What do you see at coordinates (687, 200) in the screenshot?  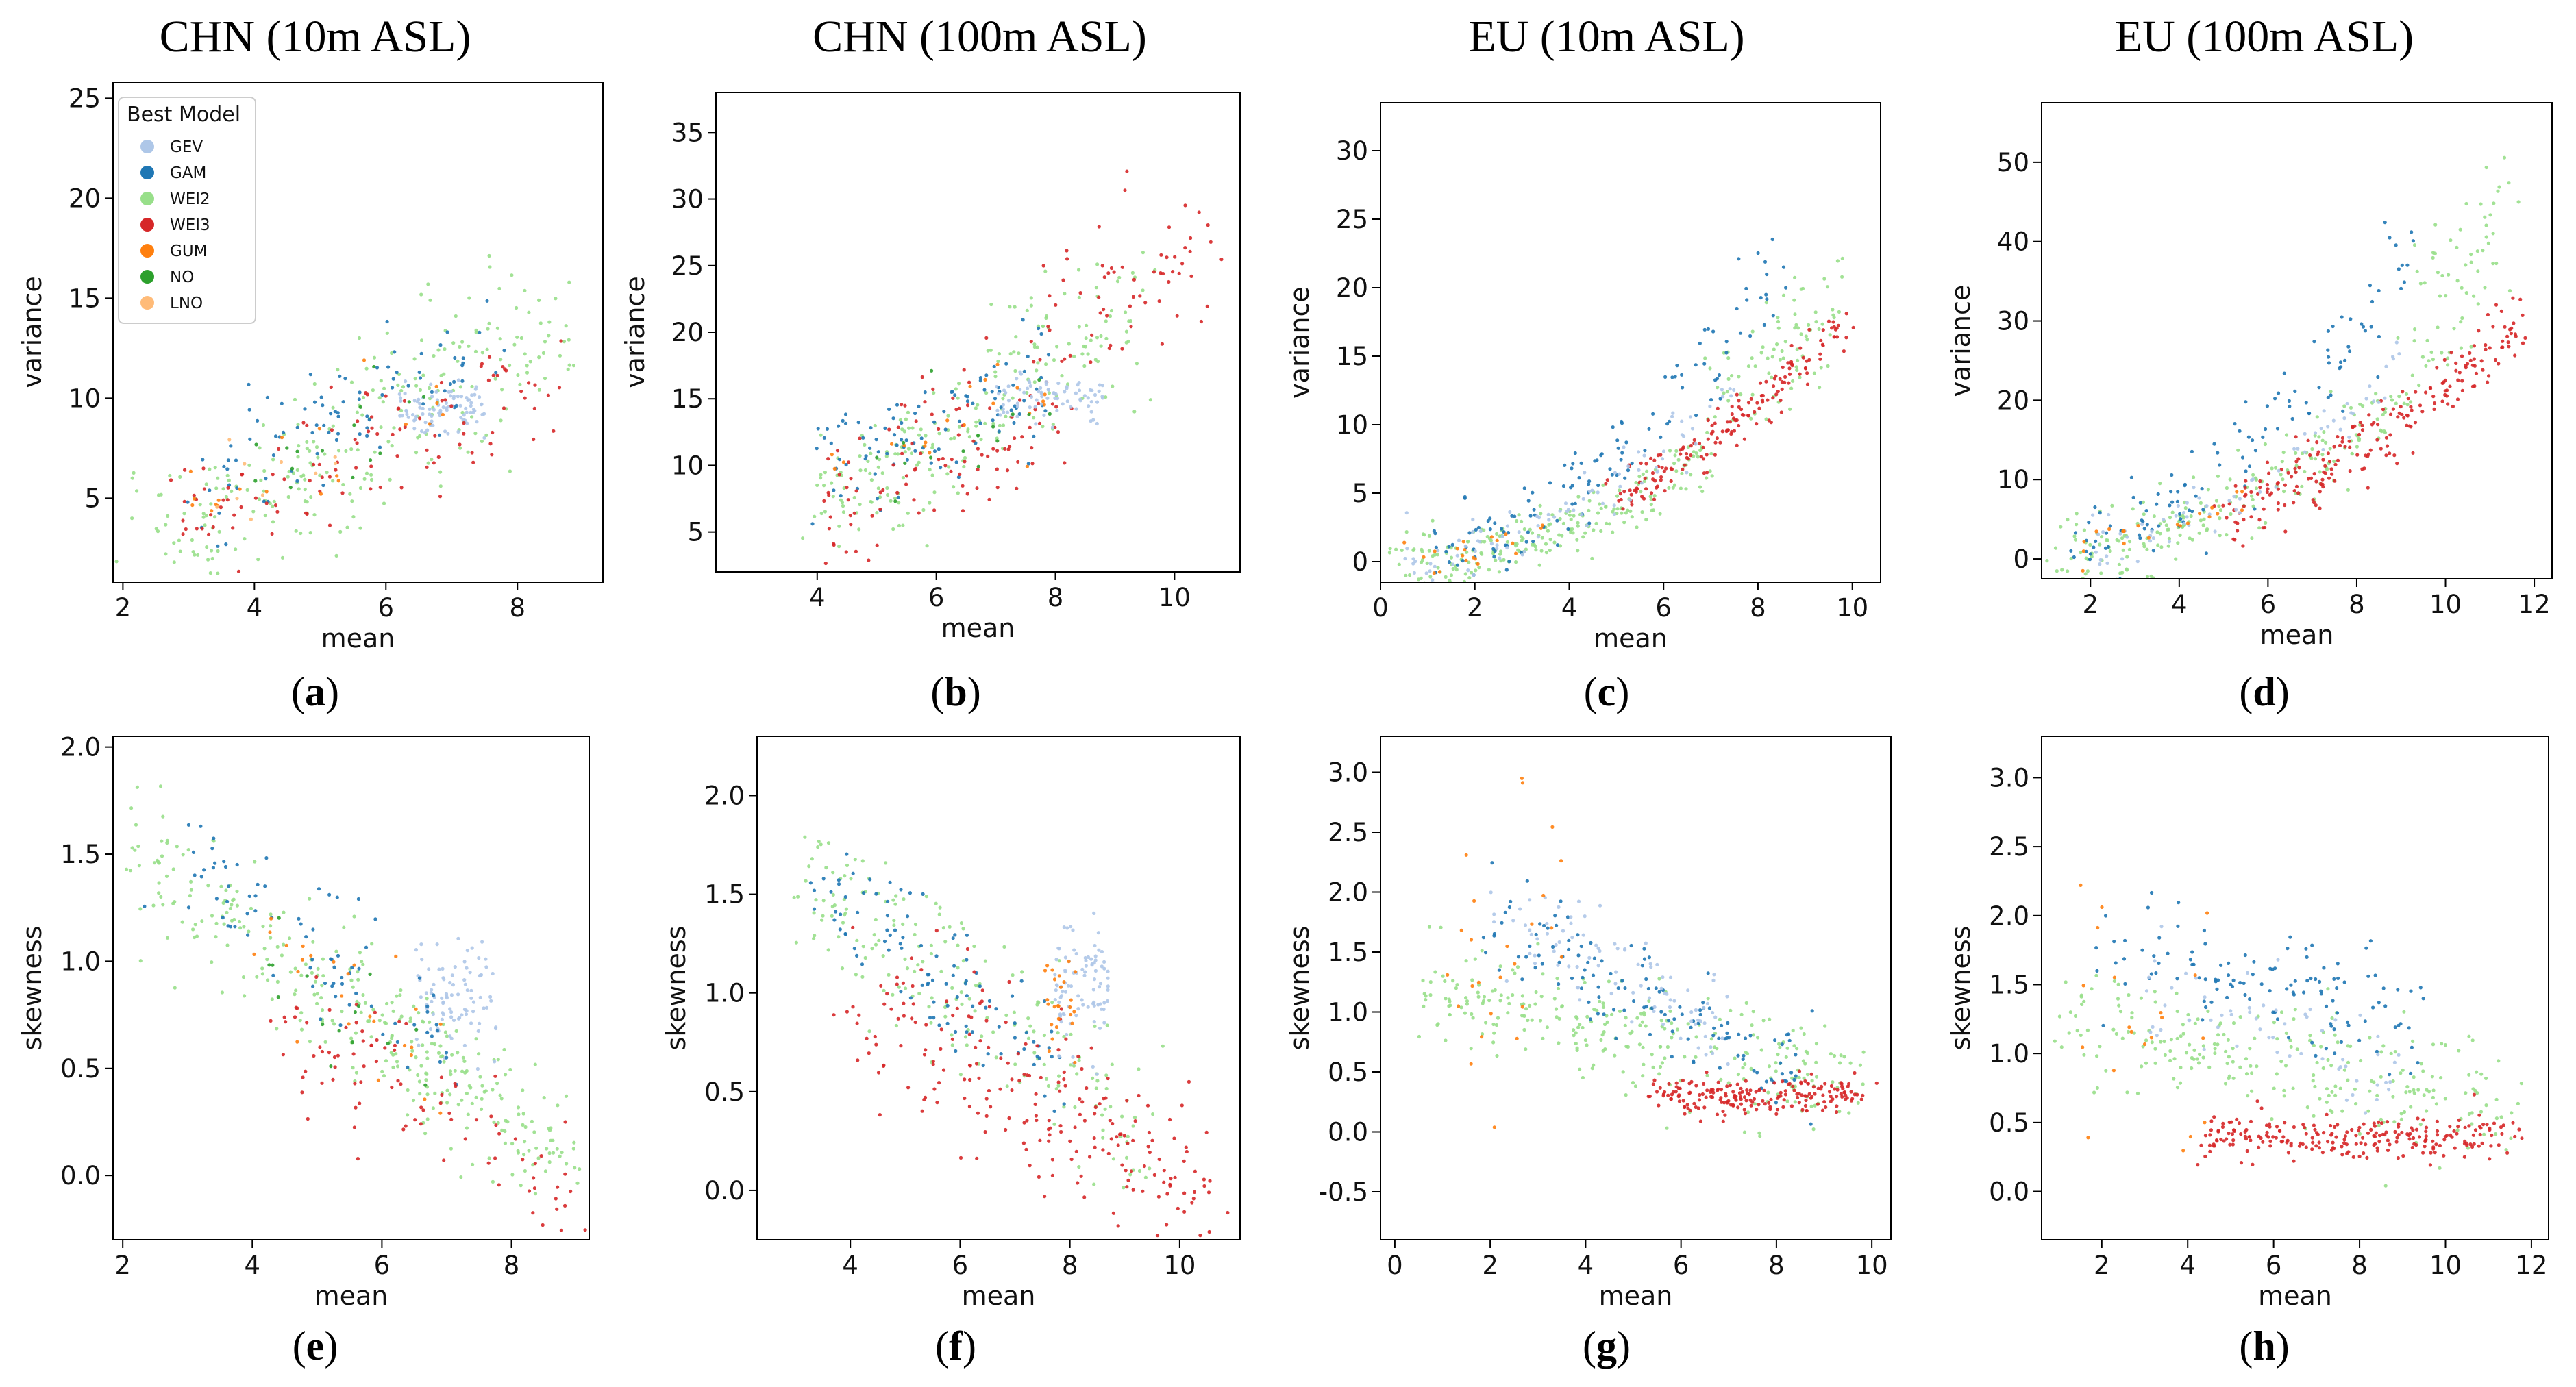 I see `y-tick-label: 30` at bounding box center [687, 200].